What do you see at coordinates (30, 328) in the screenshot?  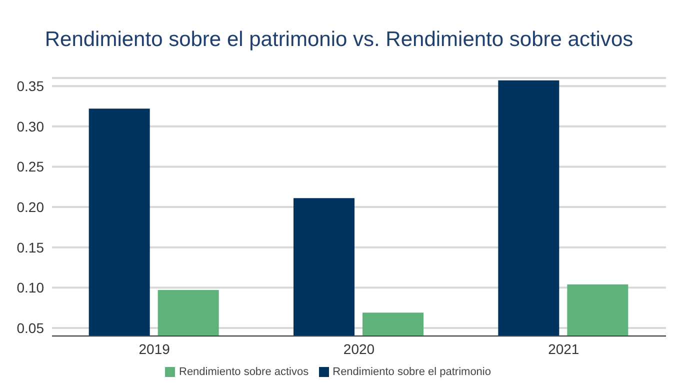 I see `y-tick-label: 0.05` at bounding box center [30, 328].